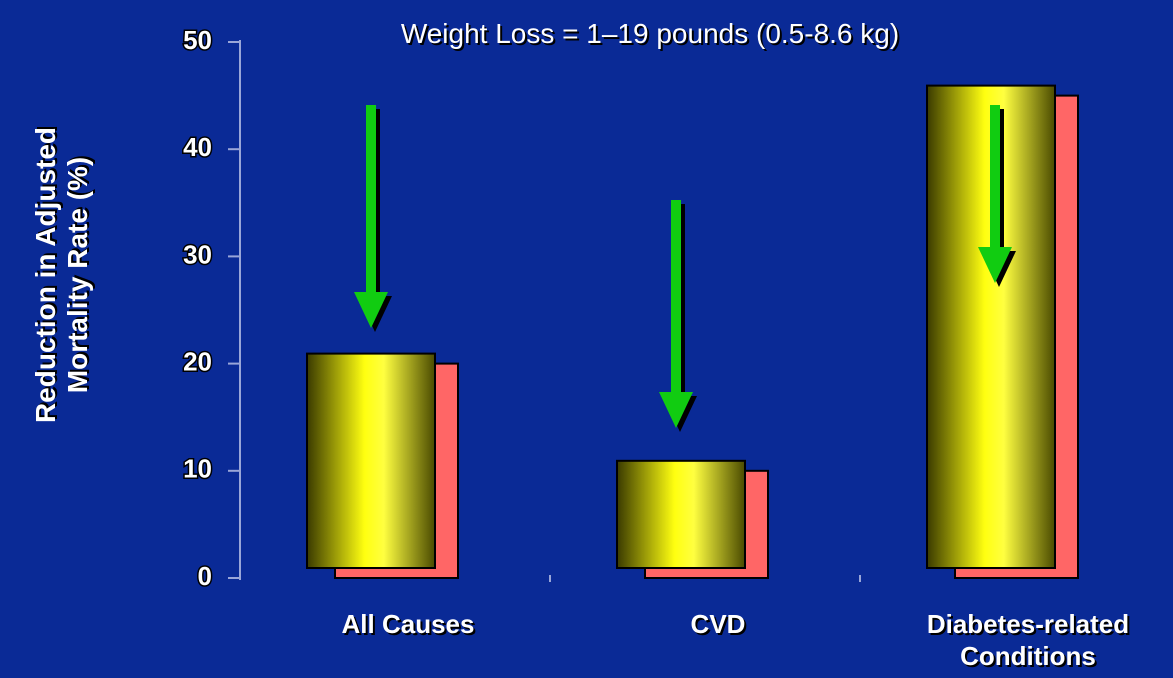 This screenshot has height=678, width=1173. What do you see at coordinates (197, 469) in the screenshot?
I see `y-tick-label: 10` at bounding box center [197, 469].